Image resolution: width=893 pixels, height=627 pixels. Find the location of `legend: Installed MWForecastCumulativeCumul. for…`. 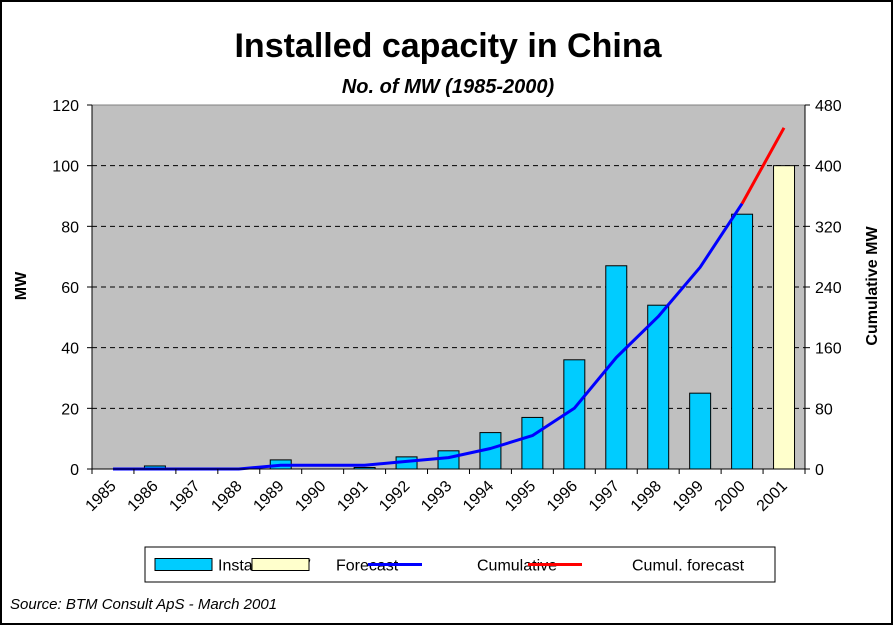

legend: Installed MWForecastCumulativeCumul. for… is located at coordinates (460, 564).